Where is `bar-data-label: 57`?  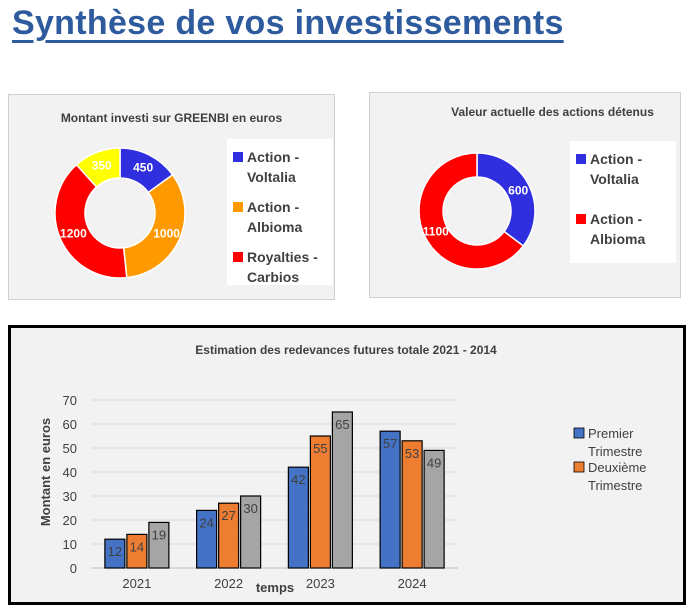
bar-data-label: 57 is located at coordinates (390, 443).